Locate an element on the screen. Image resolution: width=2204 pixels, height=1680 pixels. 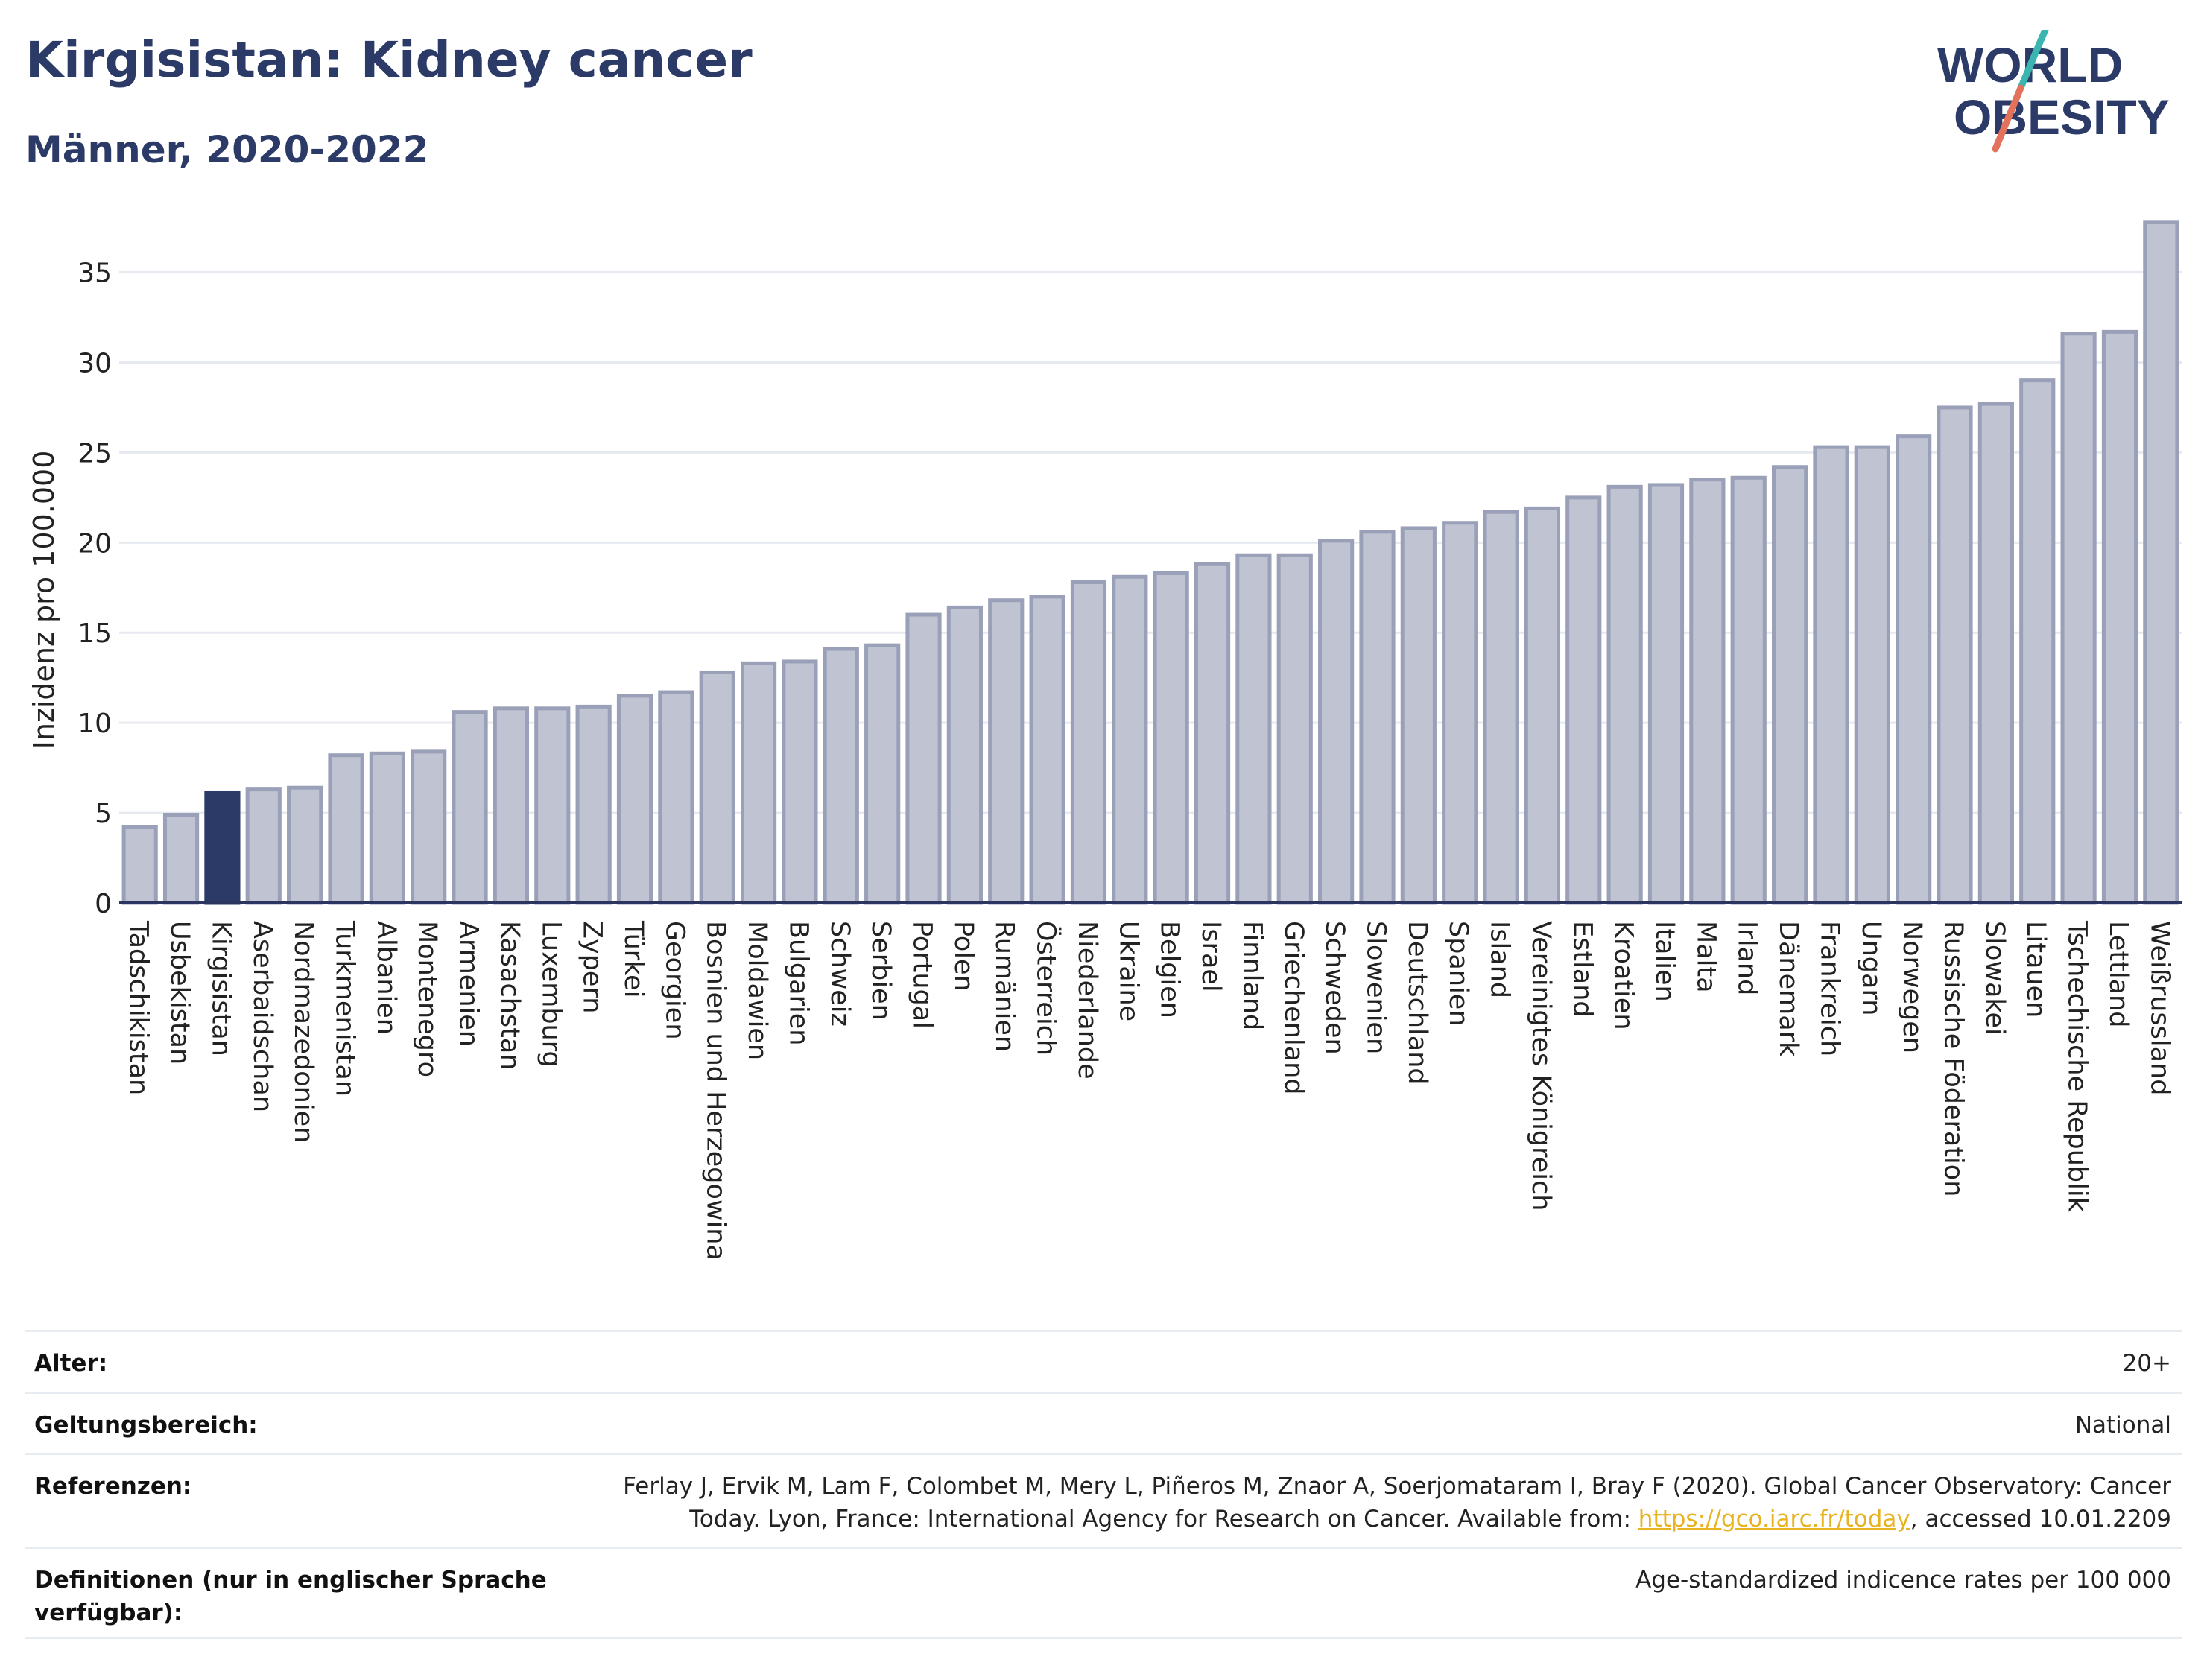
x-tick-label: Luxemburg is located at coordinates (551, 994).